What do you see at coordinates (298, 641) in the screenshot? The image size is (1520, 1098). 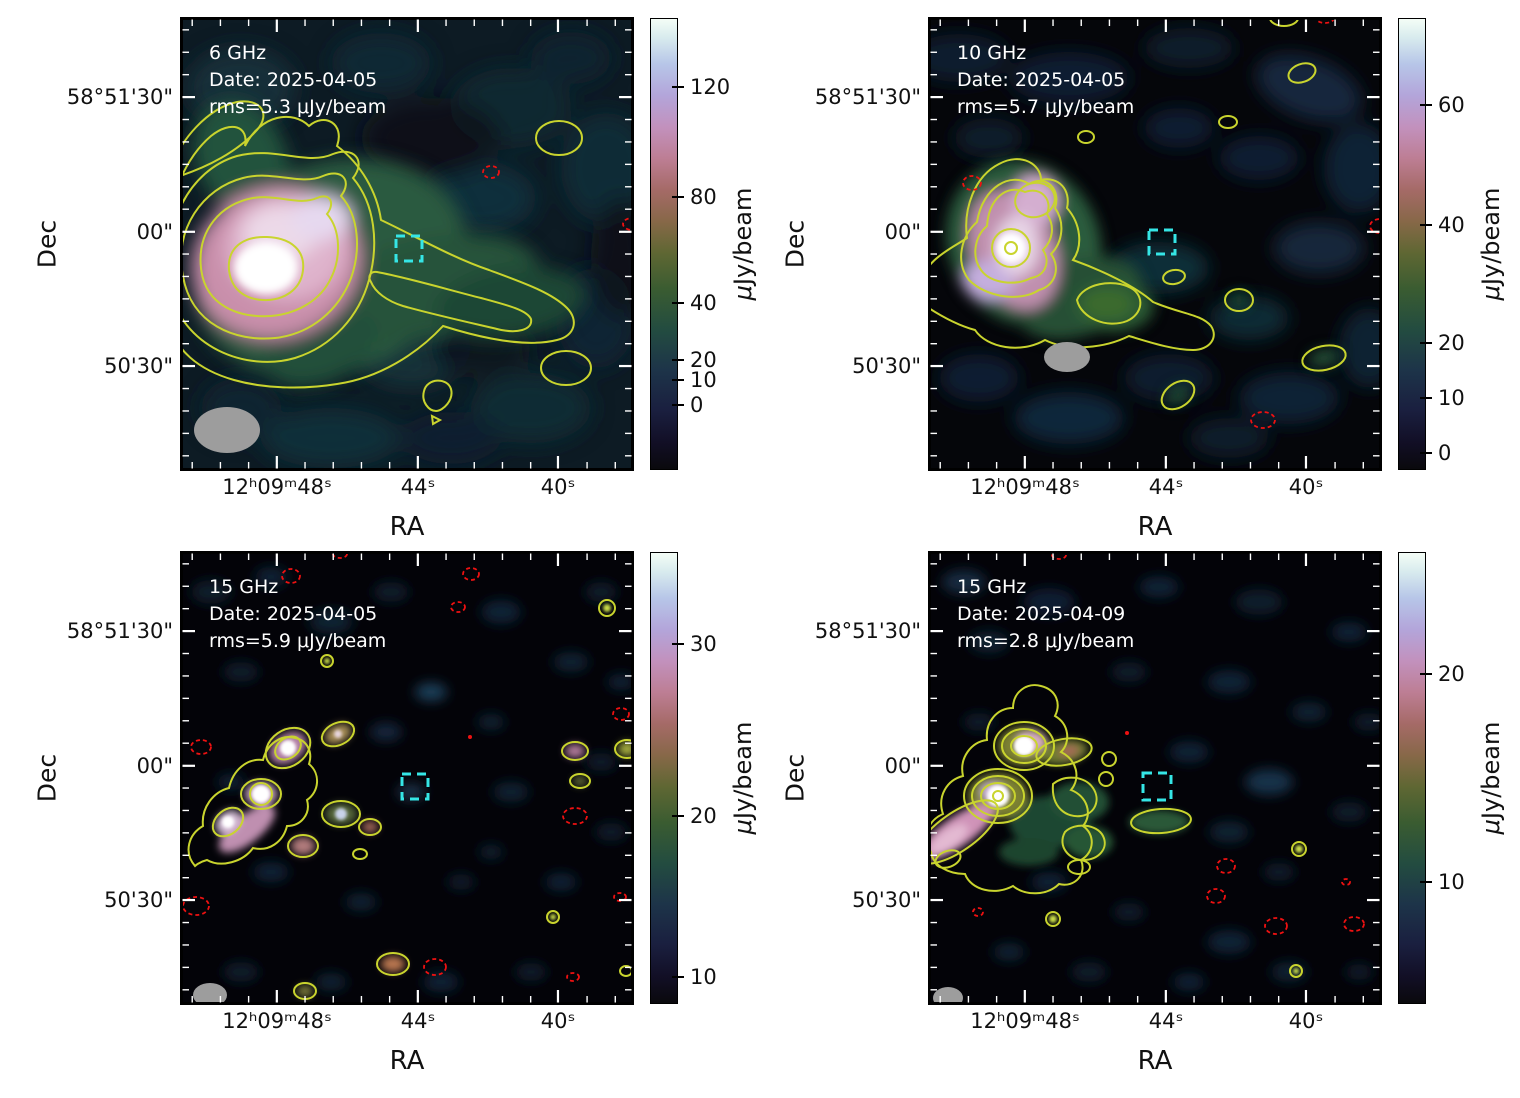 I see `rms-label: rms=5.9 μJy/beam` at bounding box center [298, 641].